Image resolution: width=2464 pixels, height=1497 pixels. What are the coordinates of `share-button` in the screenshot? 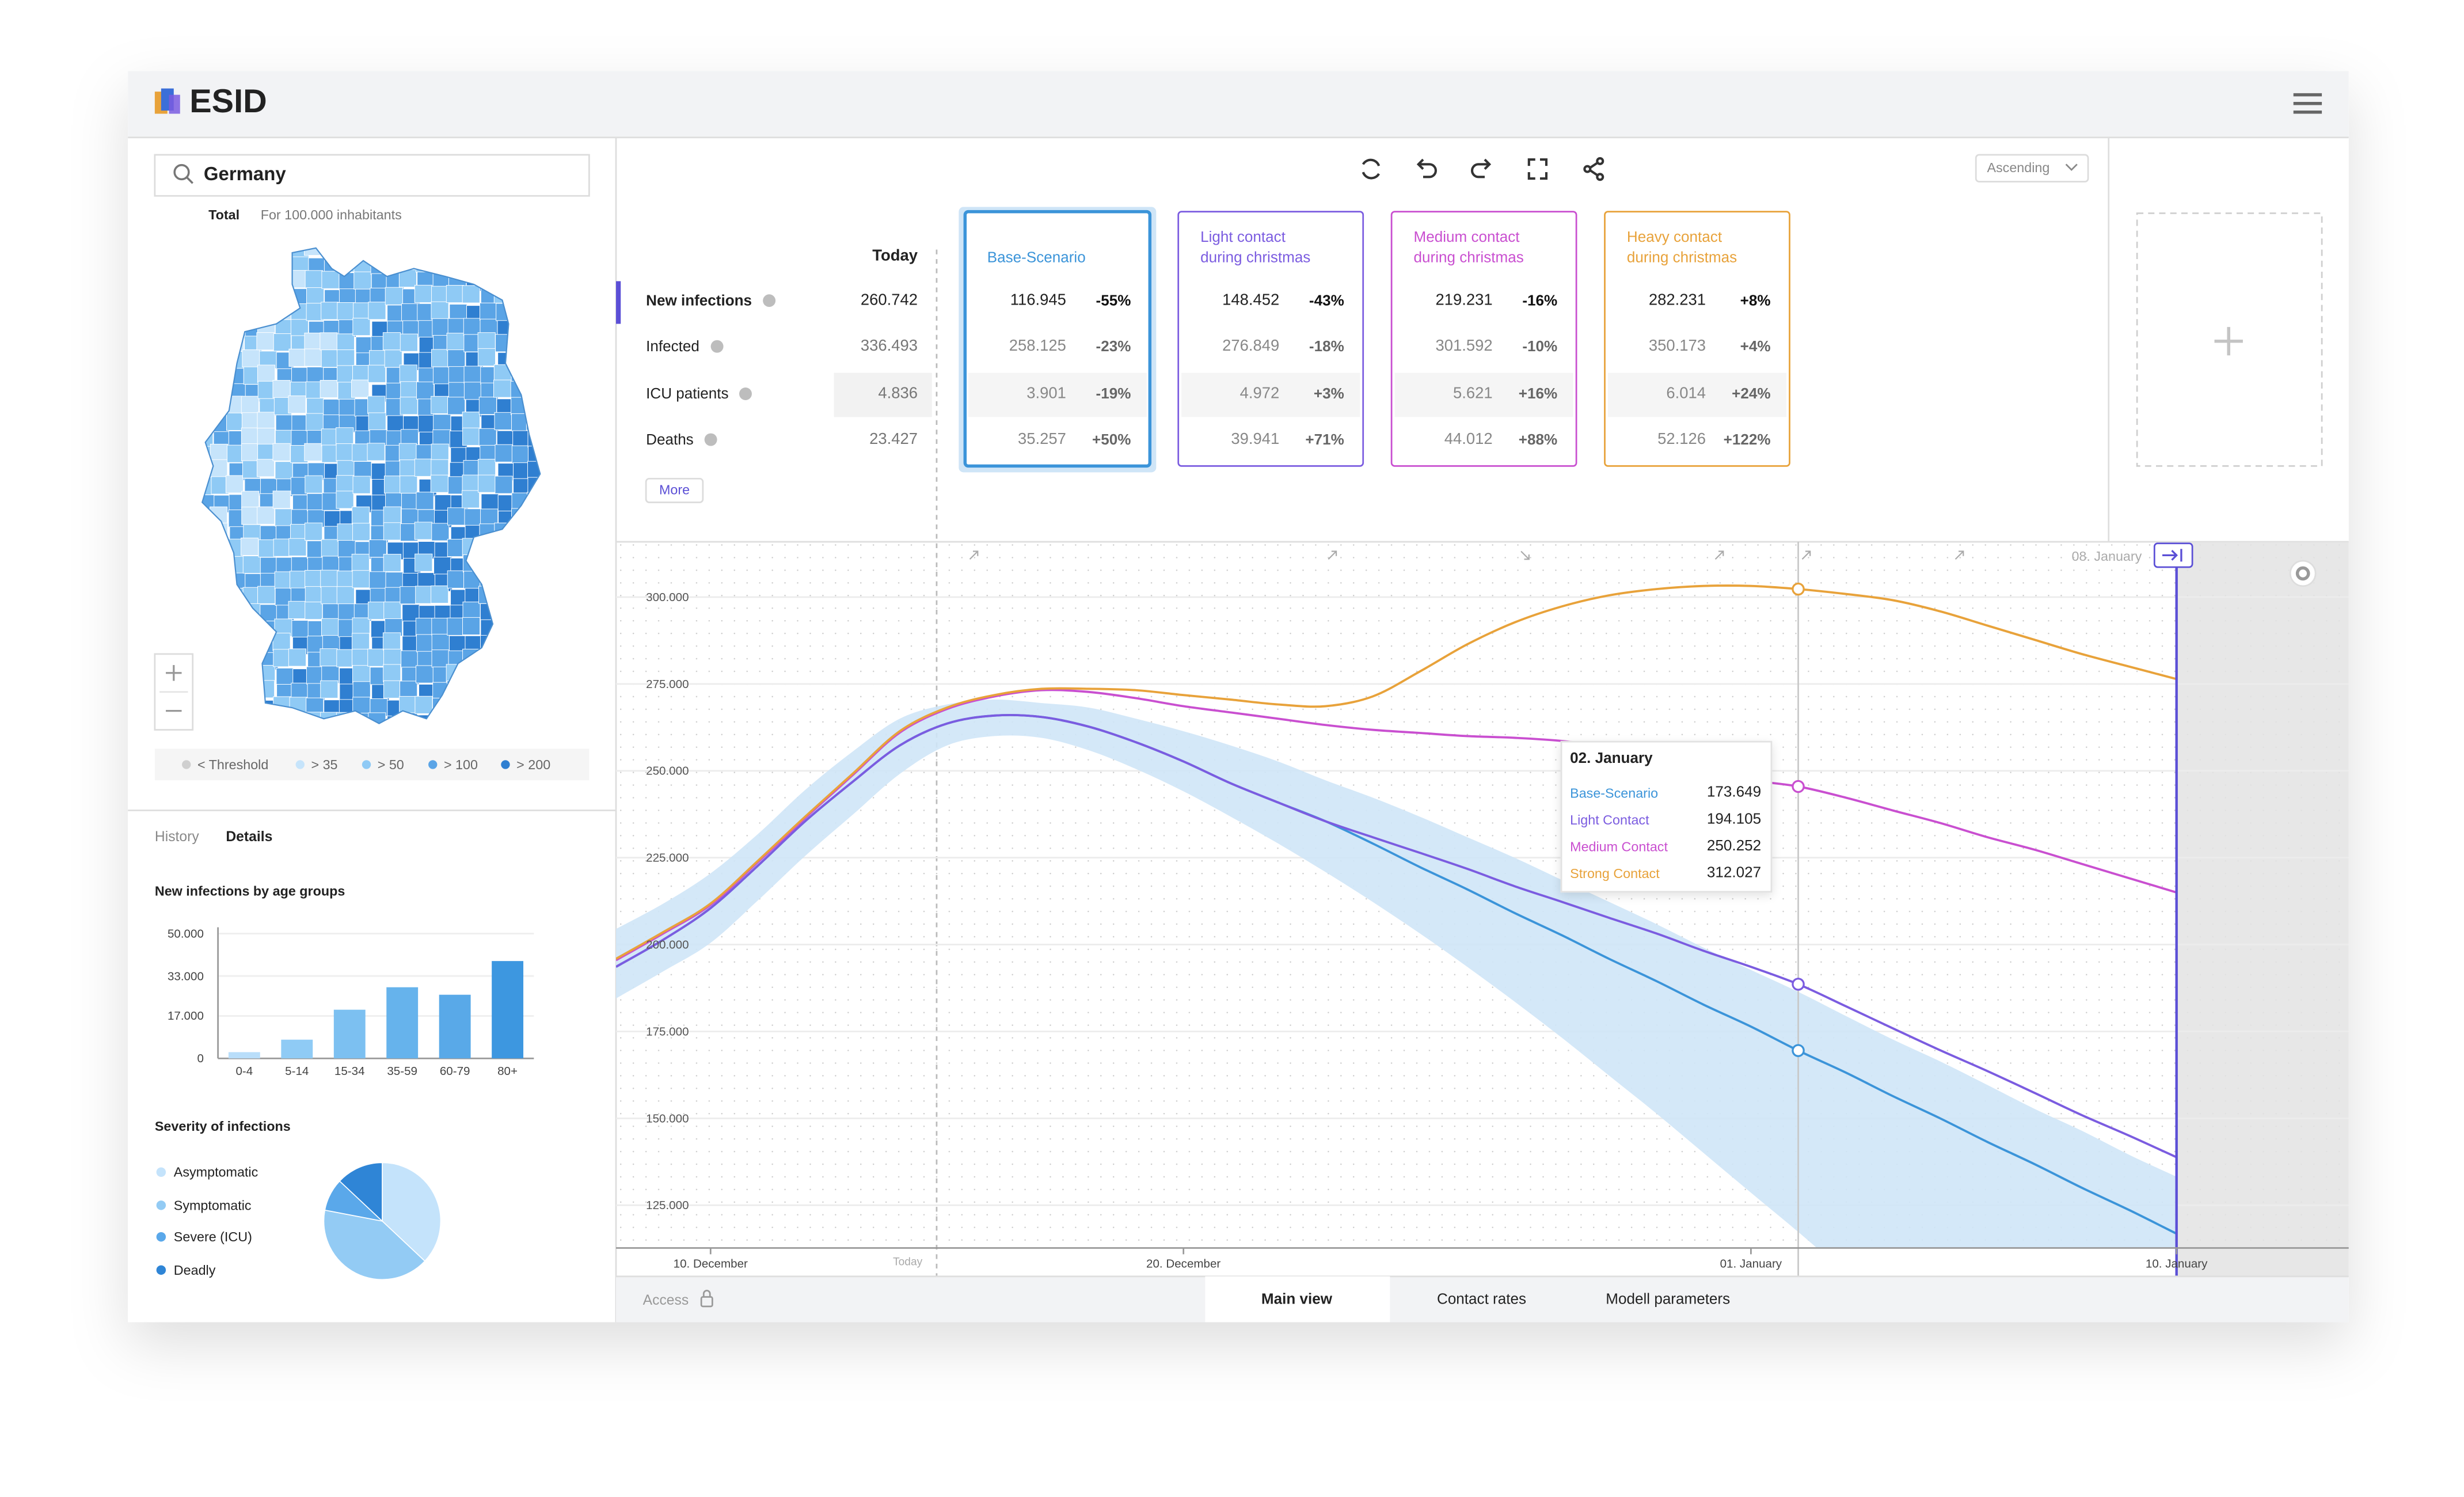 It's located at (1593, 169).